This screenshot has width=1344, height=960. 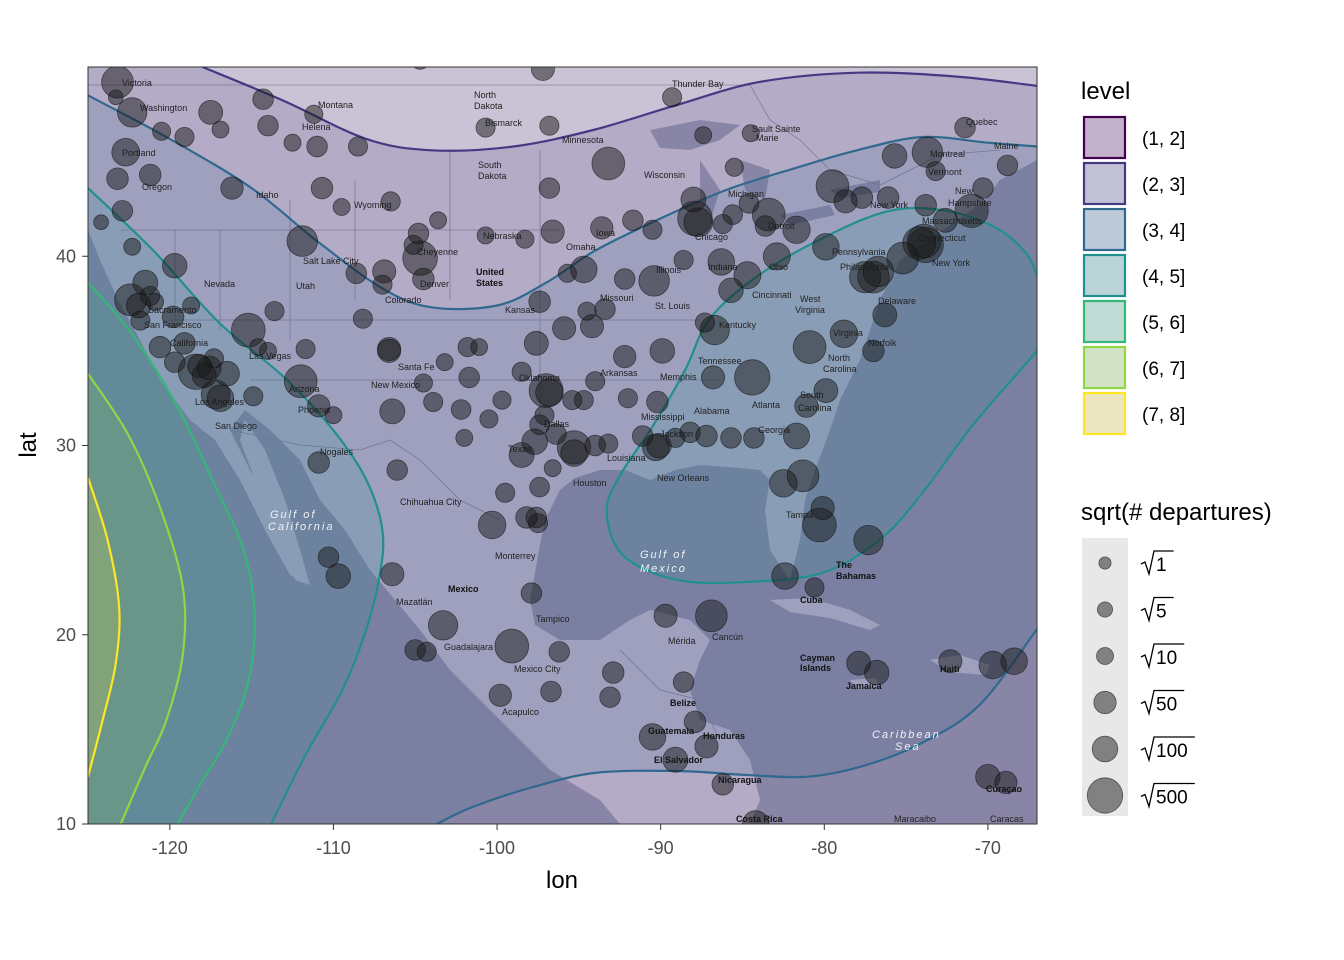 I want to click on fill-legend-title: level, so click(x=1105, y=91).